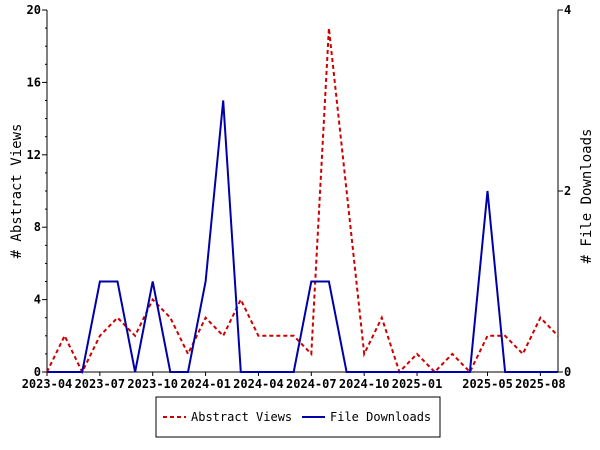  What do you see at coordinates (487, 384) in the screenshot?
I see `x-tick-label-2025-05: 2025-05` at bounding box center [487, 384].